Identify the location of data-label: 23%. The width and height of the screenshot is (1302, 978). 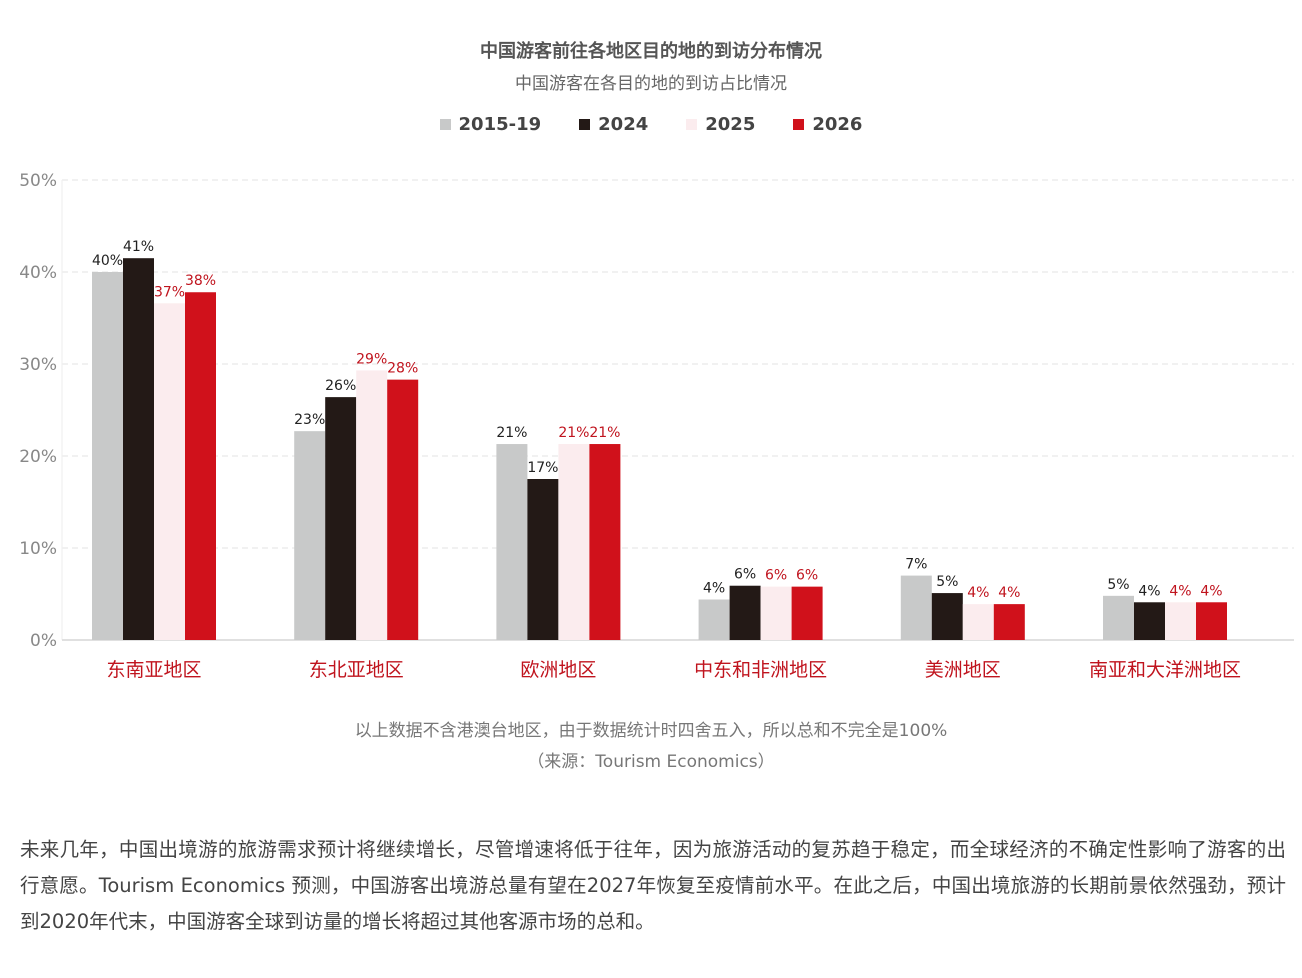
(309, 420).